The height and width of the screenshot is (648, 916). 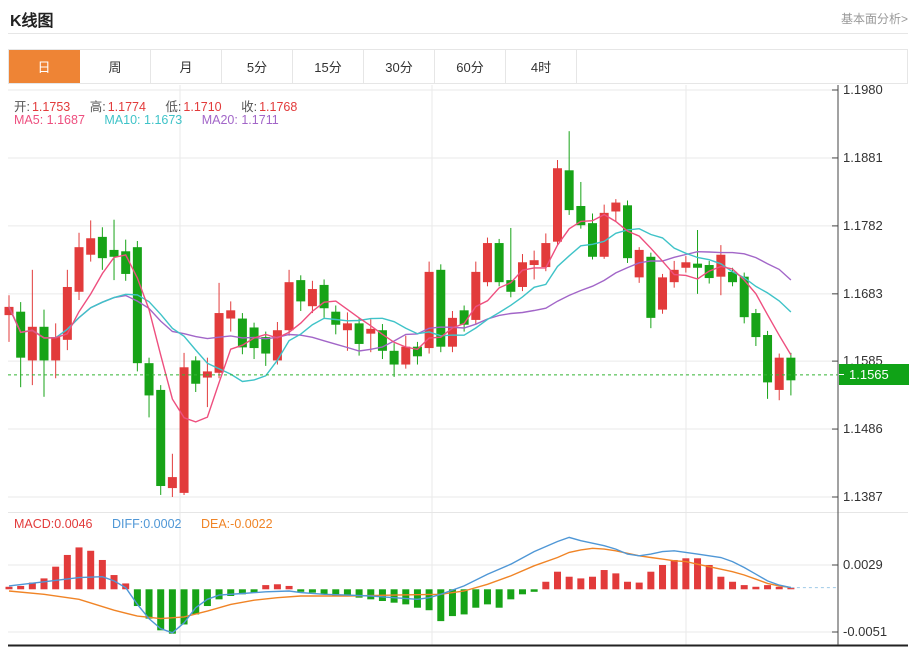 I want to click on interval-tabs: 日周月 5分 15分 30分 60分 4时, so click(x=458, y=66).